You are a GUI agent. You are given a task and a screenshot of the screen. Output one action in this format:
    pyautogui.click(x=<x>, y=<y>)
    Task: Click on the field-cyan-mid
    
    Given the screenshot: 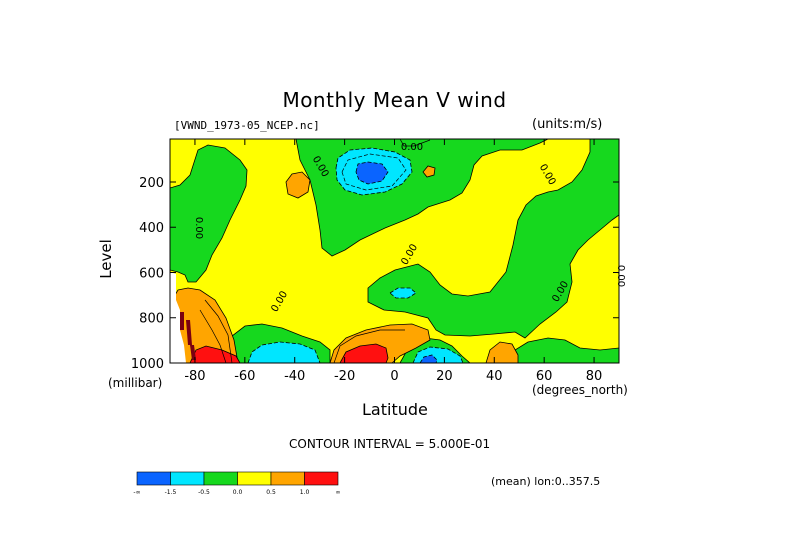 What is the action you would take?
    pyautogui.click(x=403, y=293)
    